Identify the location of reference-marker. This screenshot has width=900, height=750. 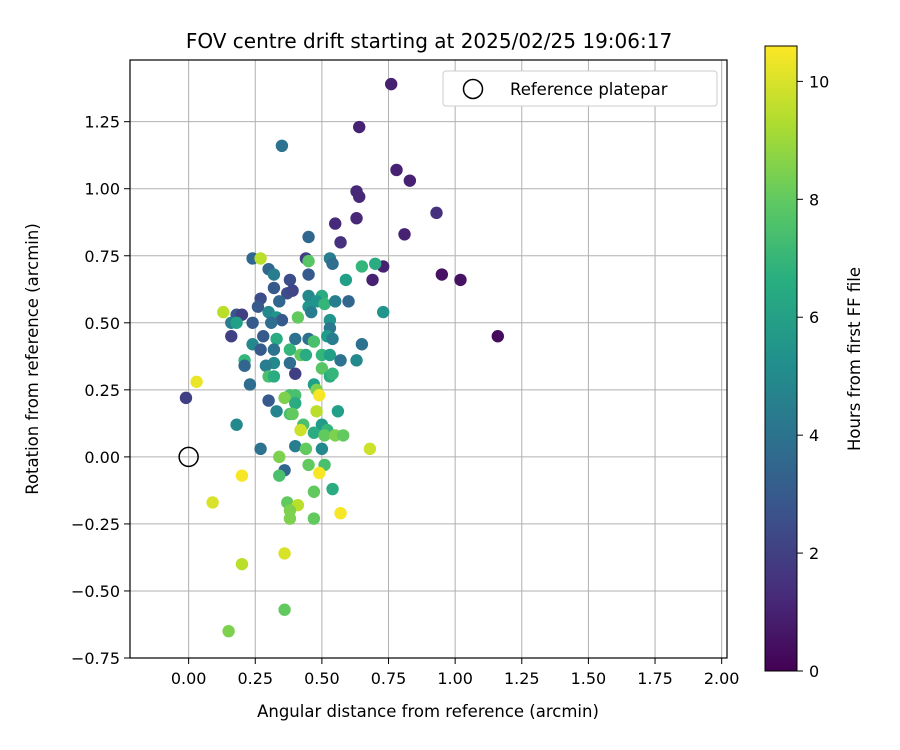
(188, 457).